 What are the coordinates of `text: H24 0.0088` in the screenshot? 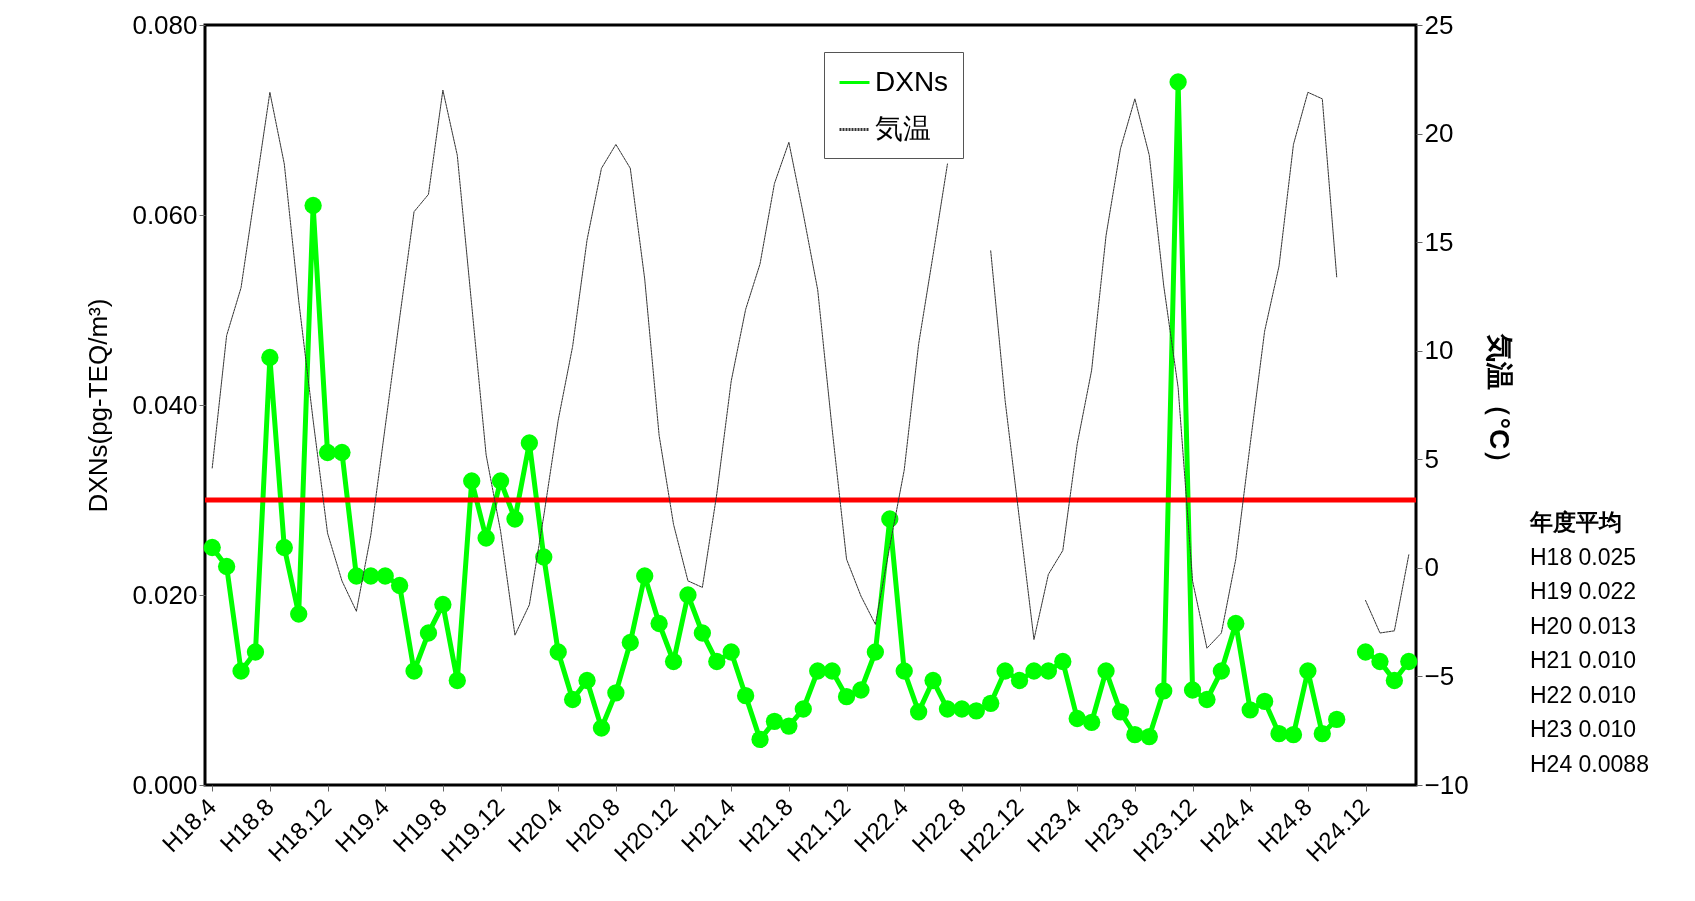 It's located at (1589, 764).